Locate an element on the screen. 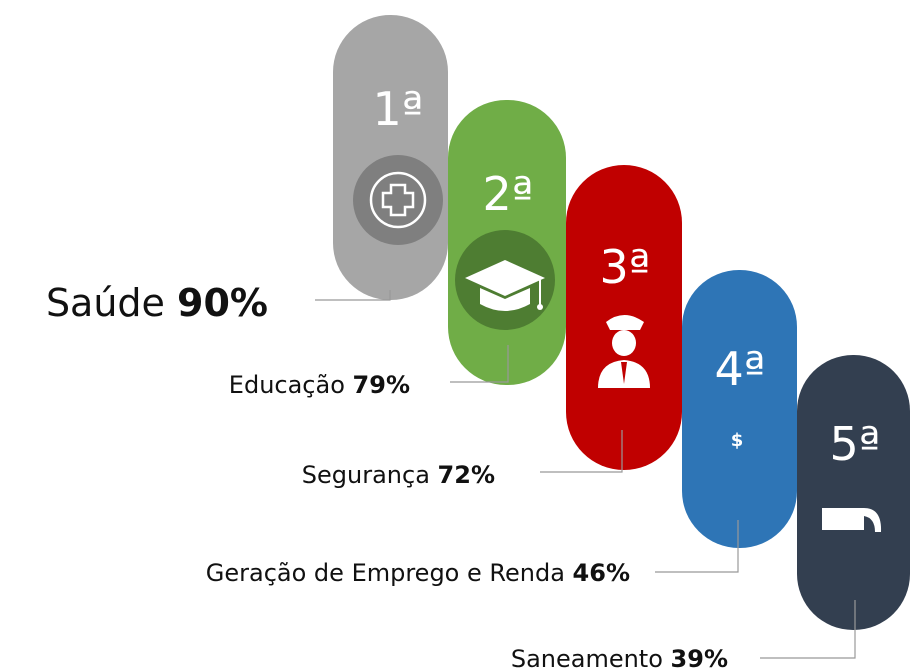 This screenshot has width=910, height=671. money-icon: $ is located at coordinates (737, 440).